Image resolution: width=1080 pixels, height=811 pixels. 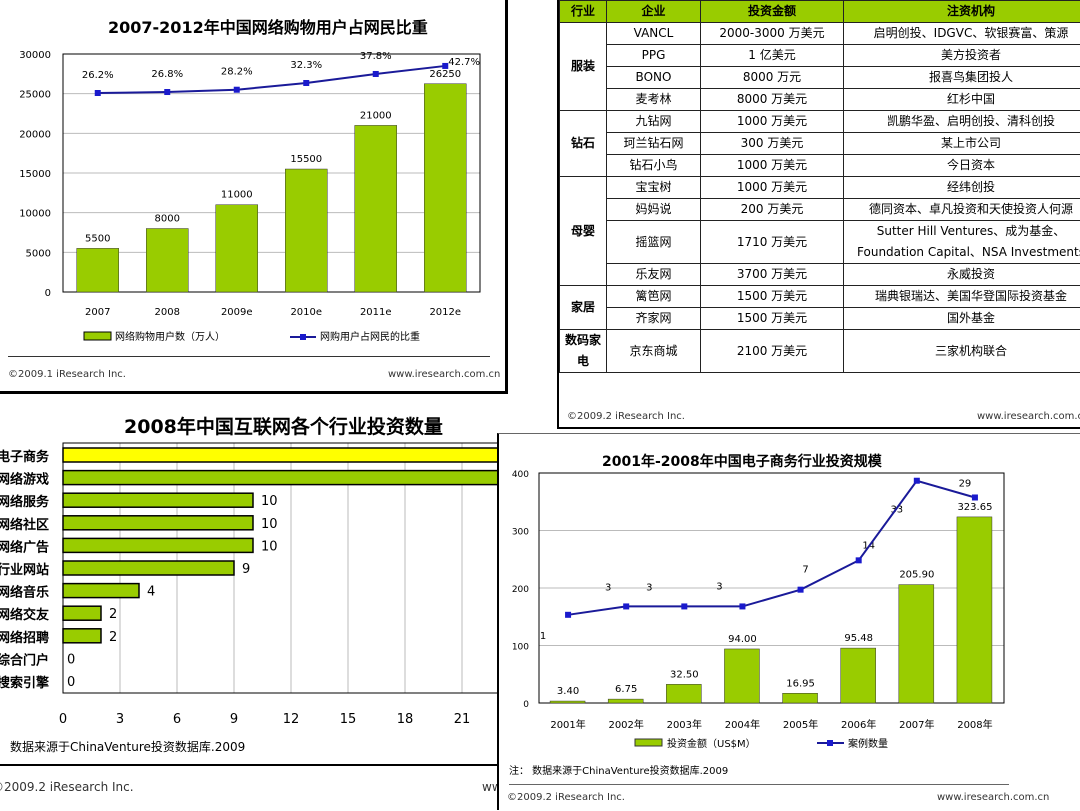 I want to click on company-cell: BONO, so click(x=654, y=78).